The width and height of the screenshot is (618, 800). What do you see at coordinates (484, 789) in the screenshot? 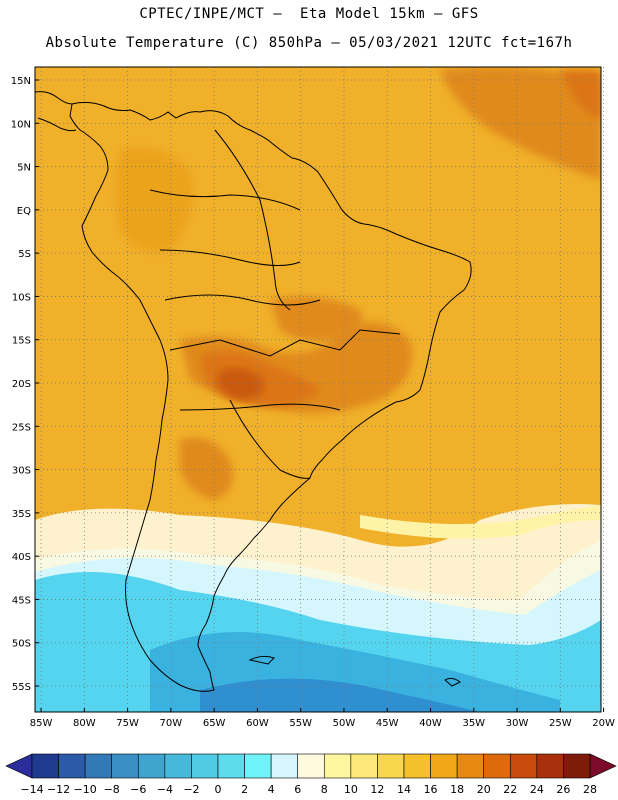
I see `colorbar-label: 20` at bounding box center [484, 789].